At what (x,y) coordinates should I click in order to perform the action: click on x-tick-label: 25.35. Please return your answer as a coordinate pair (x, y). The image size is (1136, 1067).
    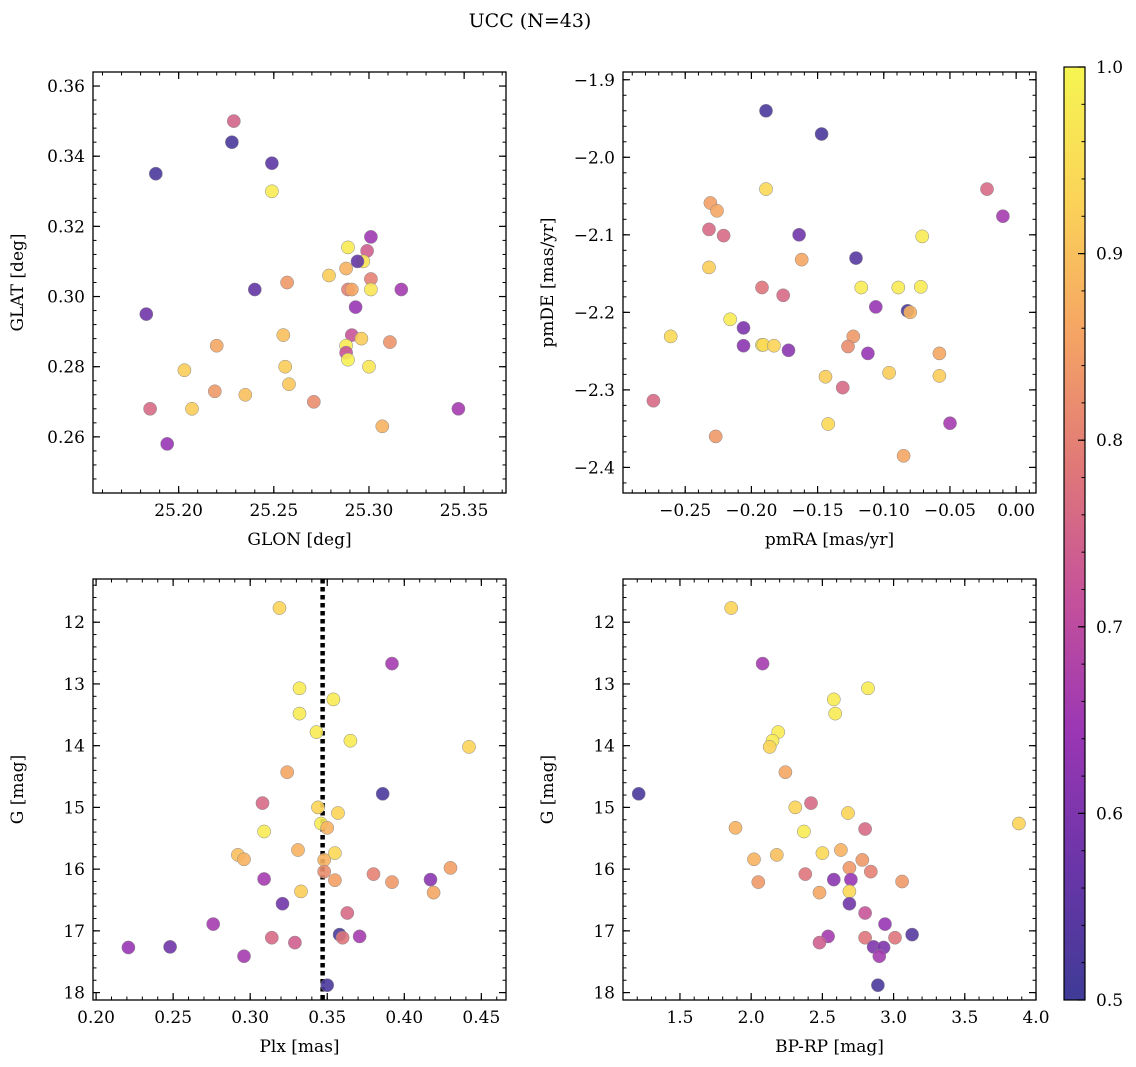
    Looking at the image, I should click on (464, 511).